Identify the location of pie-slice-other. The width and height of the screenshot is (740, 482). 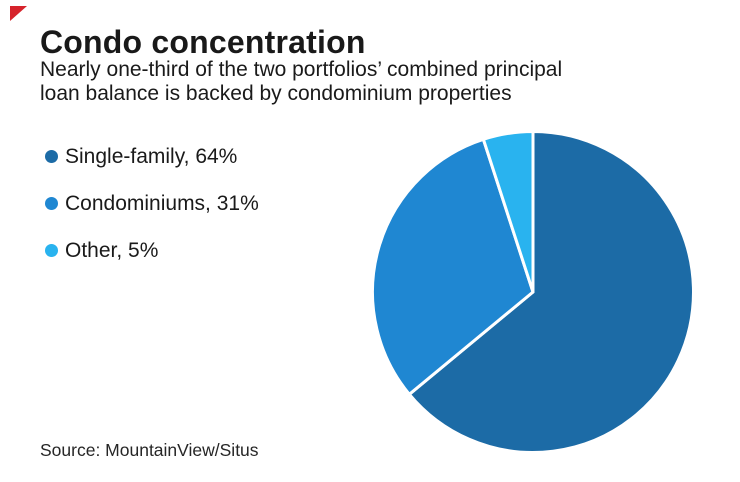
(508, 212).